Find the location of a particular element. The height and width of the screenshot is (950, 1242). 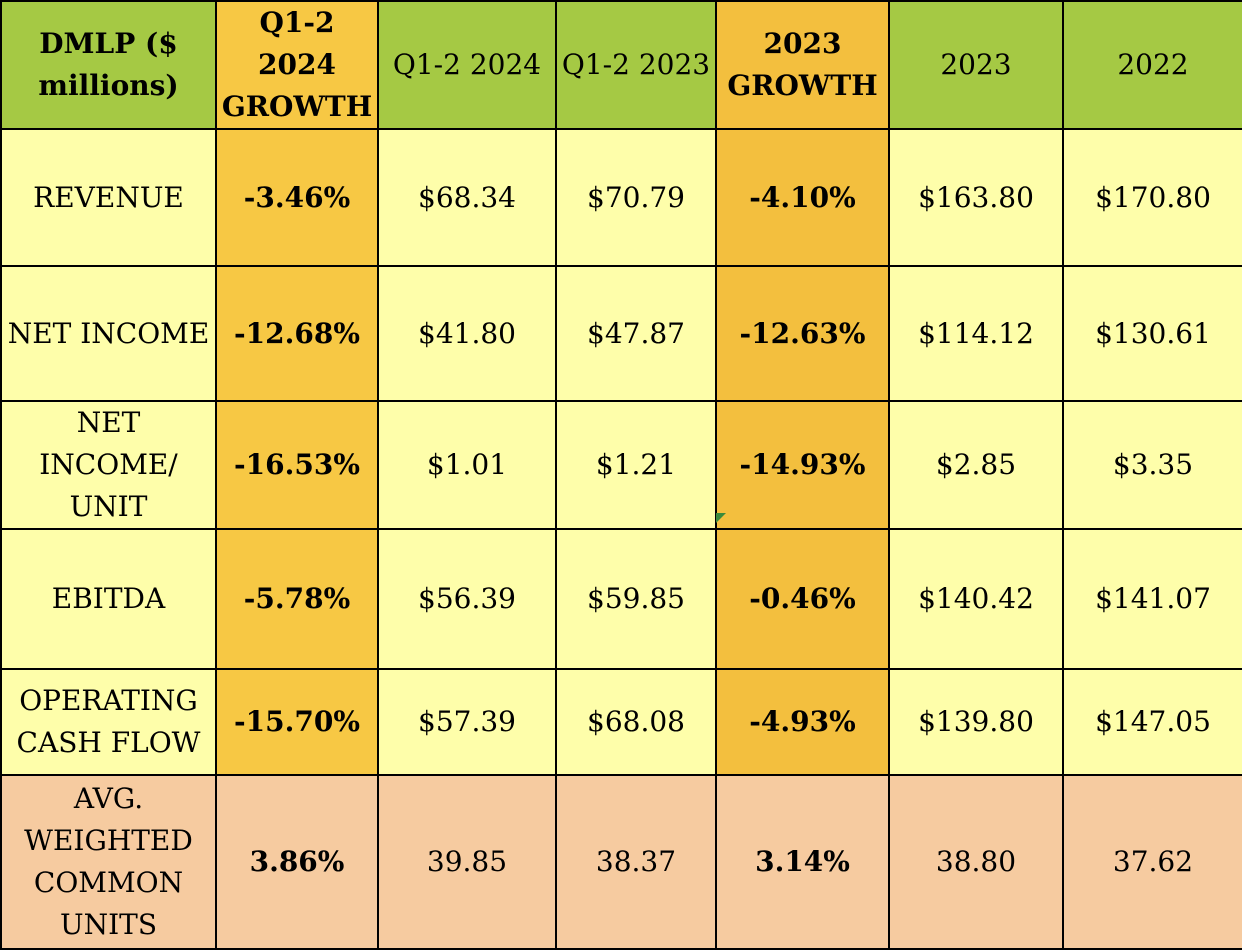

data-cell: -4.10% is located at coordinates (802, 197).